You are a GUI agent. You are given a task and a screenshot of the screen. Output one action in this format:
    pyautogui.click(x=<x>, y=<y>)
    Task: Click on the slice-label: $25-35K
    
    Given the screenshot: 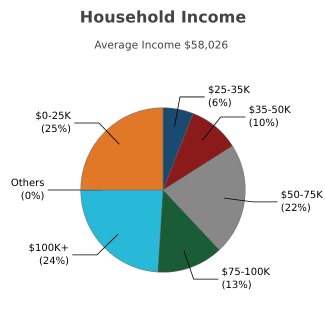 What is the action you would take?
    pyautogui.click(x=229, y=90)
    